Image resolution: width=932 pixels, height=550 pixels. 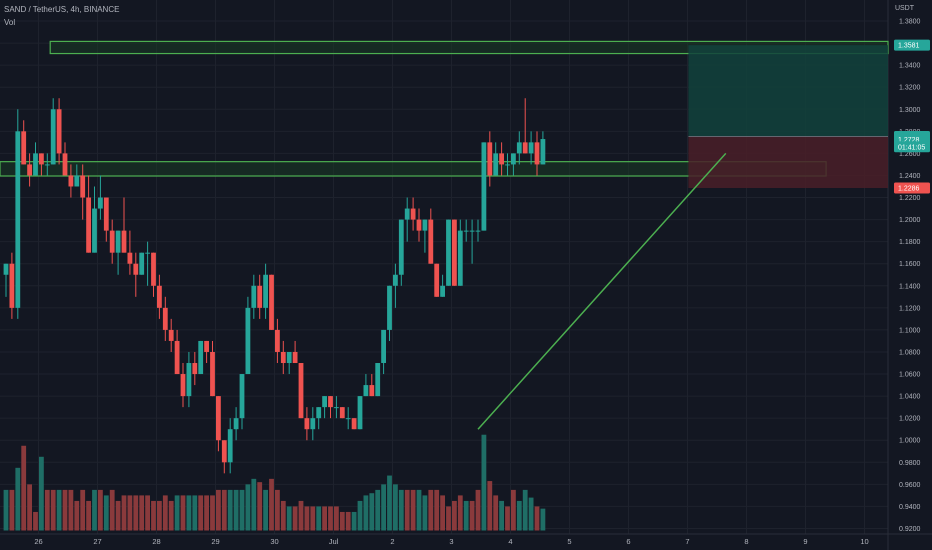 I want to click on time-tick-label: 7, so click(x=687, y=541).